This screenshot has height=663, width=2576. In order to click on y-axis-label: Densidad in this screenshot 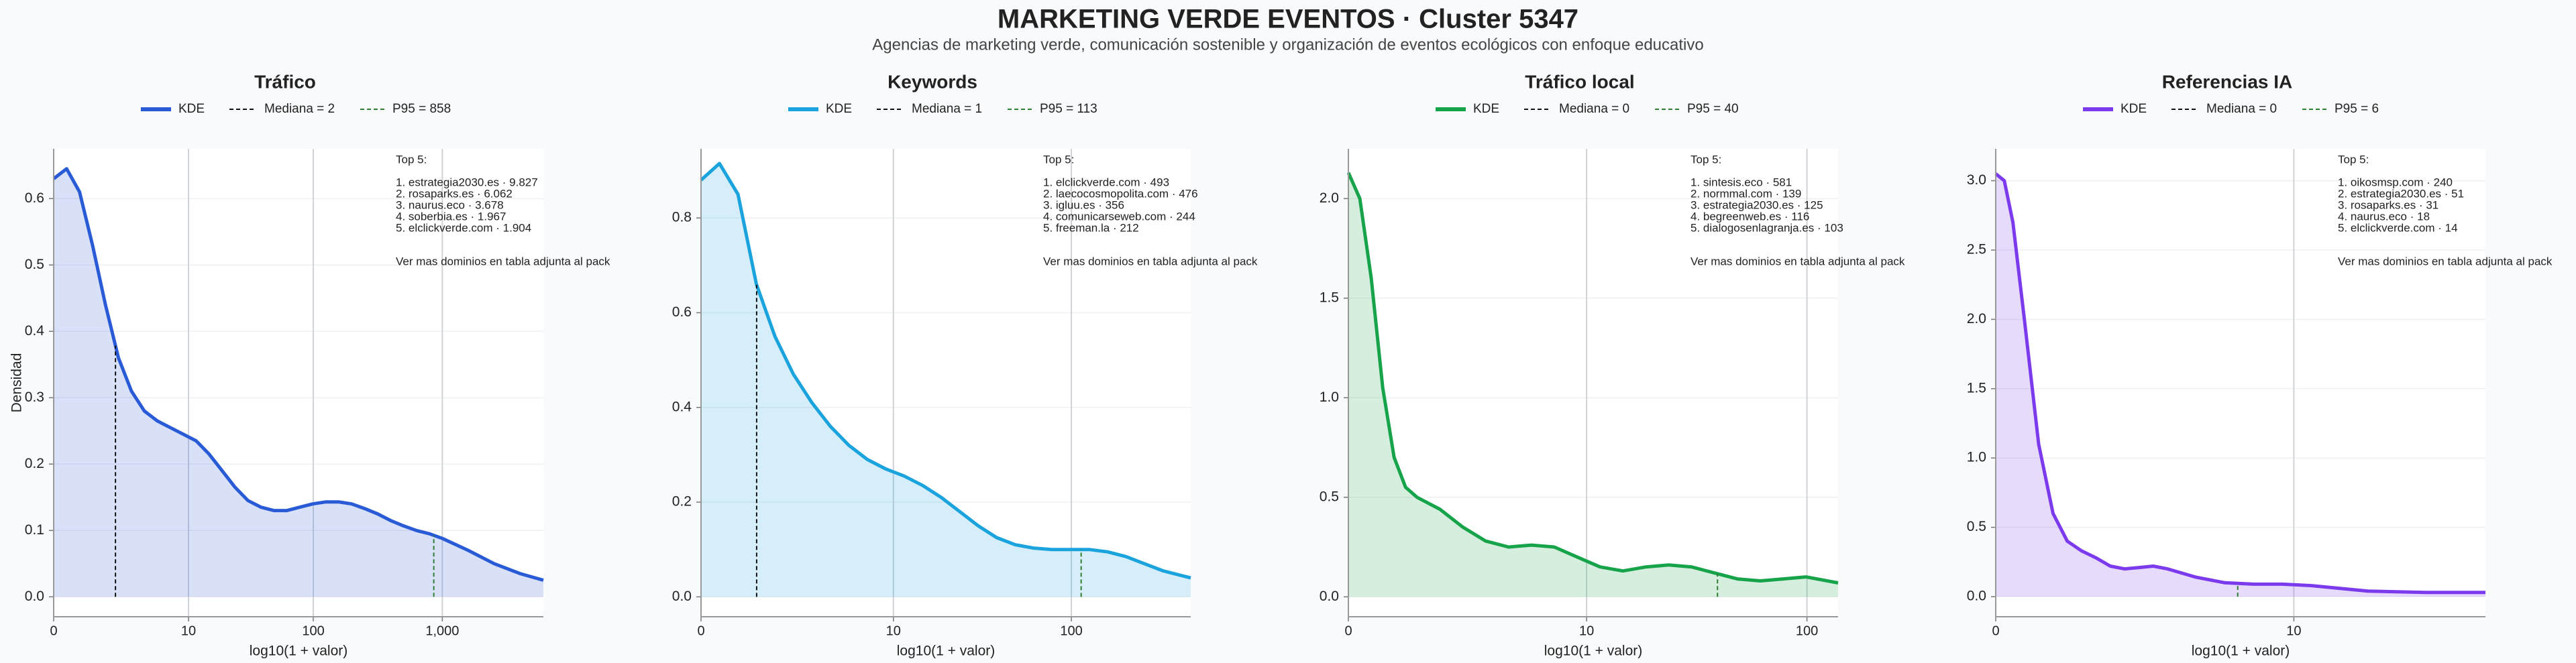, I will do `click(17, 383)`.